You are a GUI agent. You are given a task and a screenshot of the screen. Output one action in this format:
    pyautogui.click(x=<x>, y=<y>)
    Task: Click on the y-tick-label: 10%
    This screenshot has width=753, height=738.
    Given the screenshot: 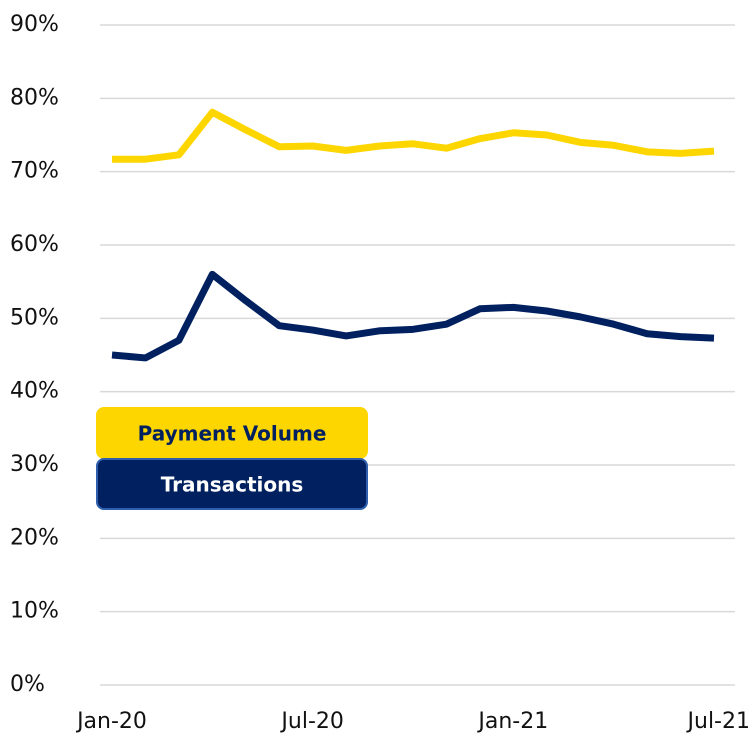 What is the action you would take?
    pyautogui.click(x=34, y=611)
    